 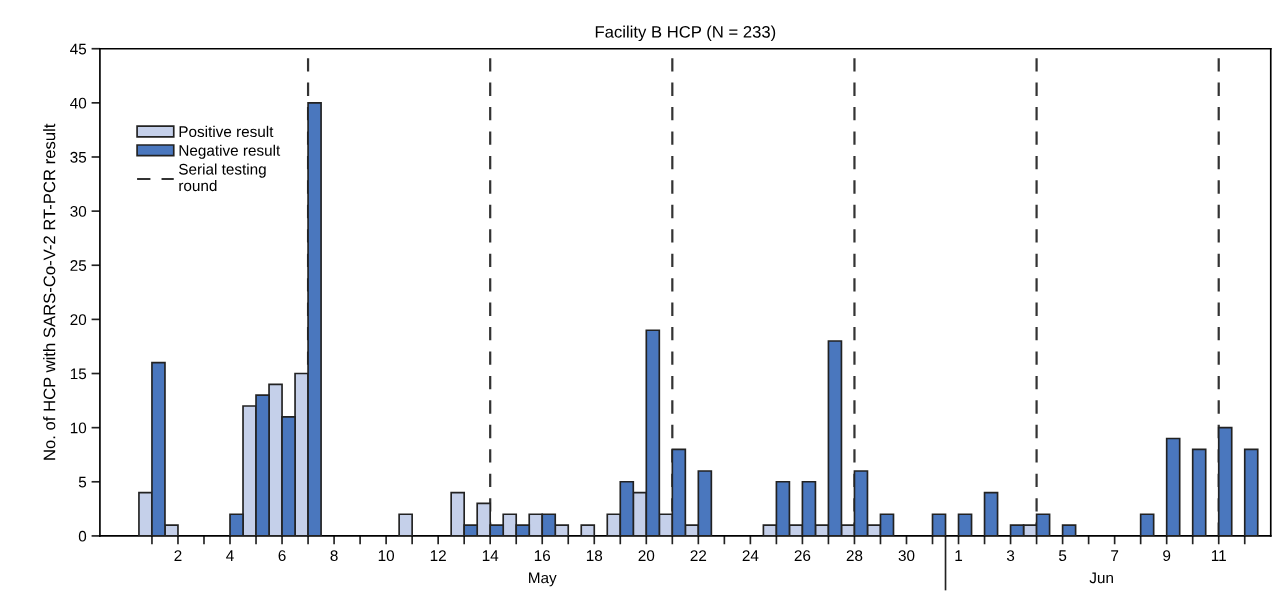 I want to click on x-tick-label: 5, so click(x=1062, y=556).